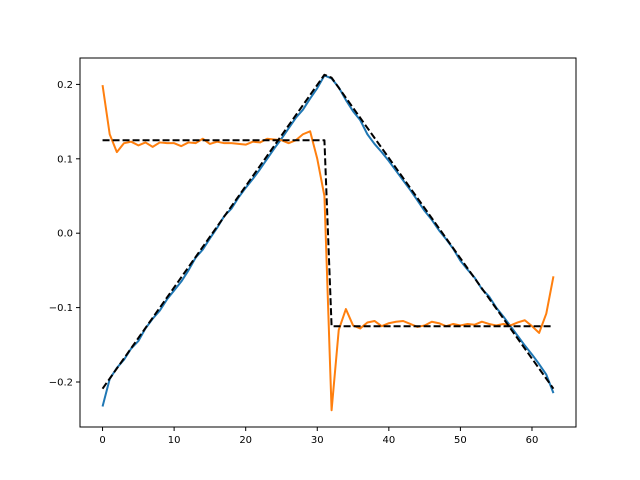 Image resolution: width=640 pixels, height=480 pixels. Describe the element at coordinates (317, 440) in the screenshot. I see `x-tick-label: 30` at that location.